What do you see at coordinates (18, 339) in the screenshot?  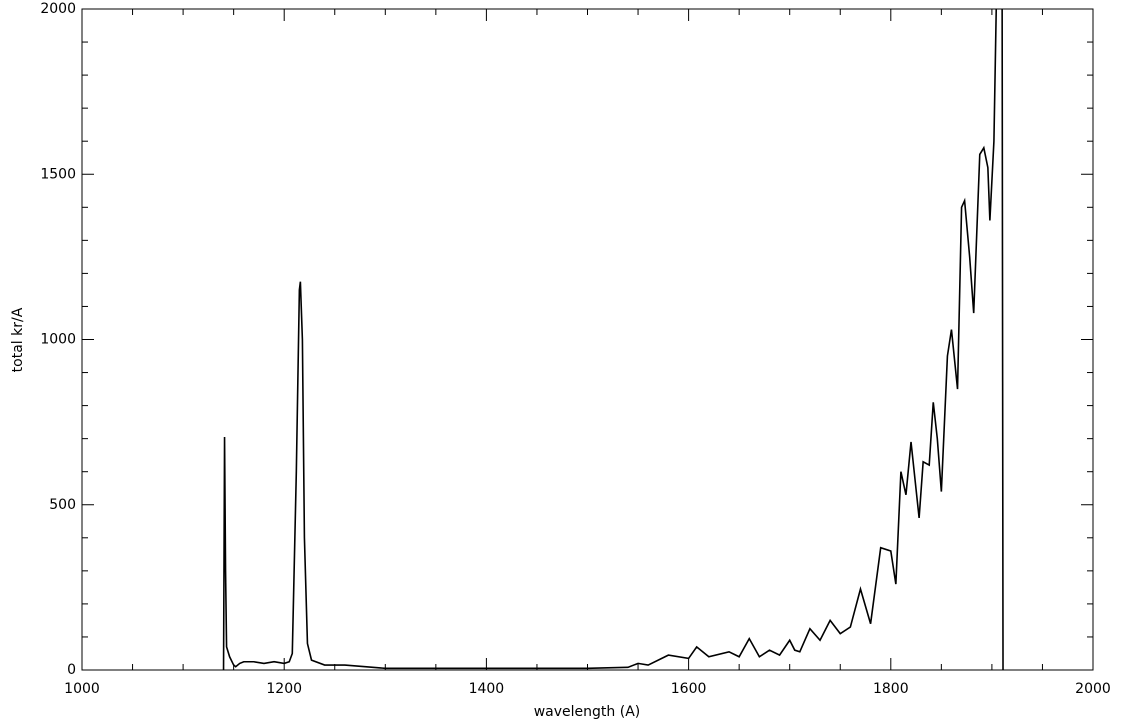 I see `y-axis-title: total kr/A` at bounding box center [18, 339].